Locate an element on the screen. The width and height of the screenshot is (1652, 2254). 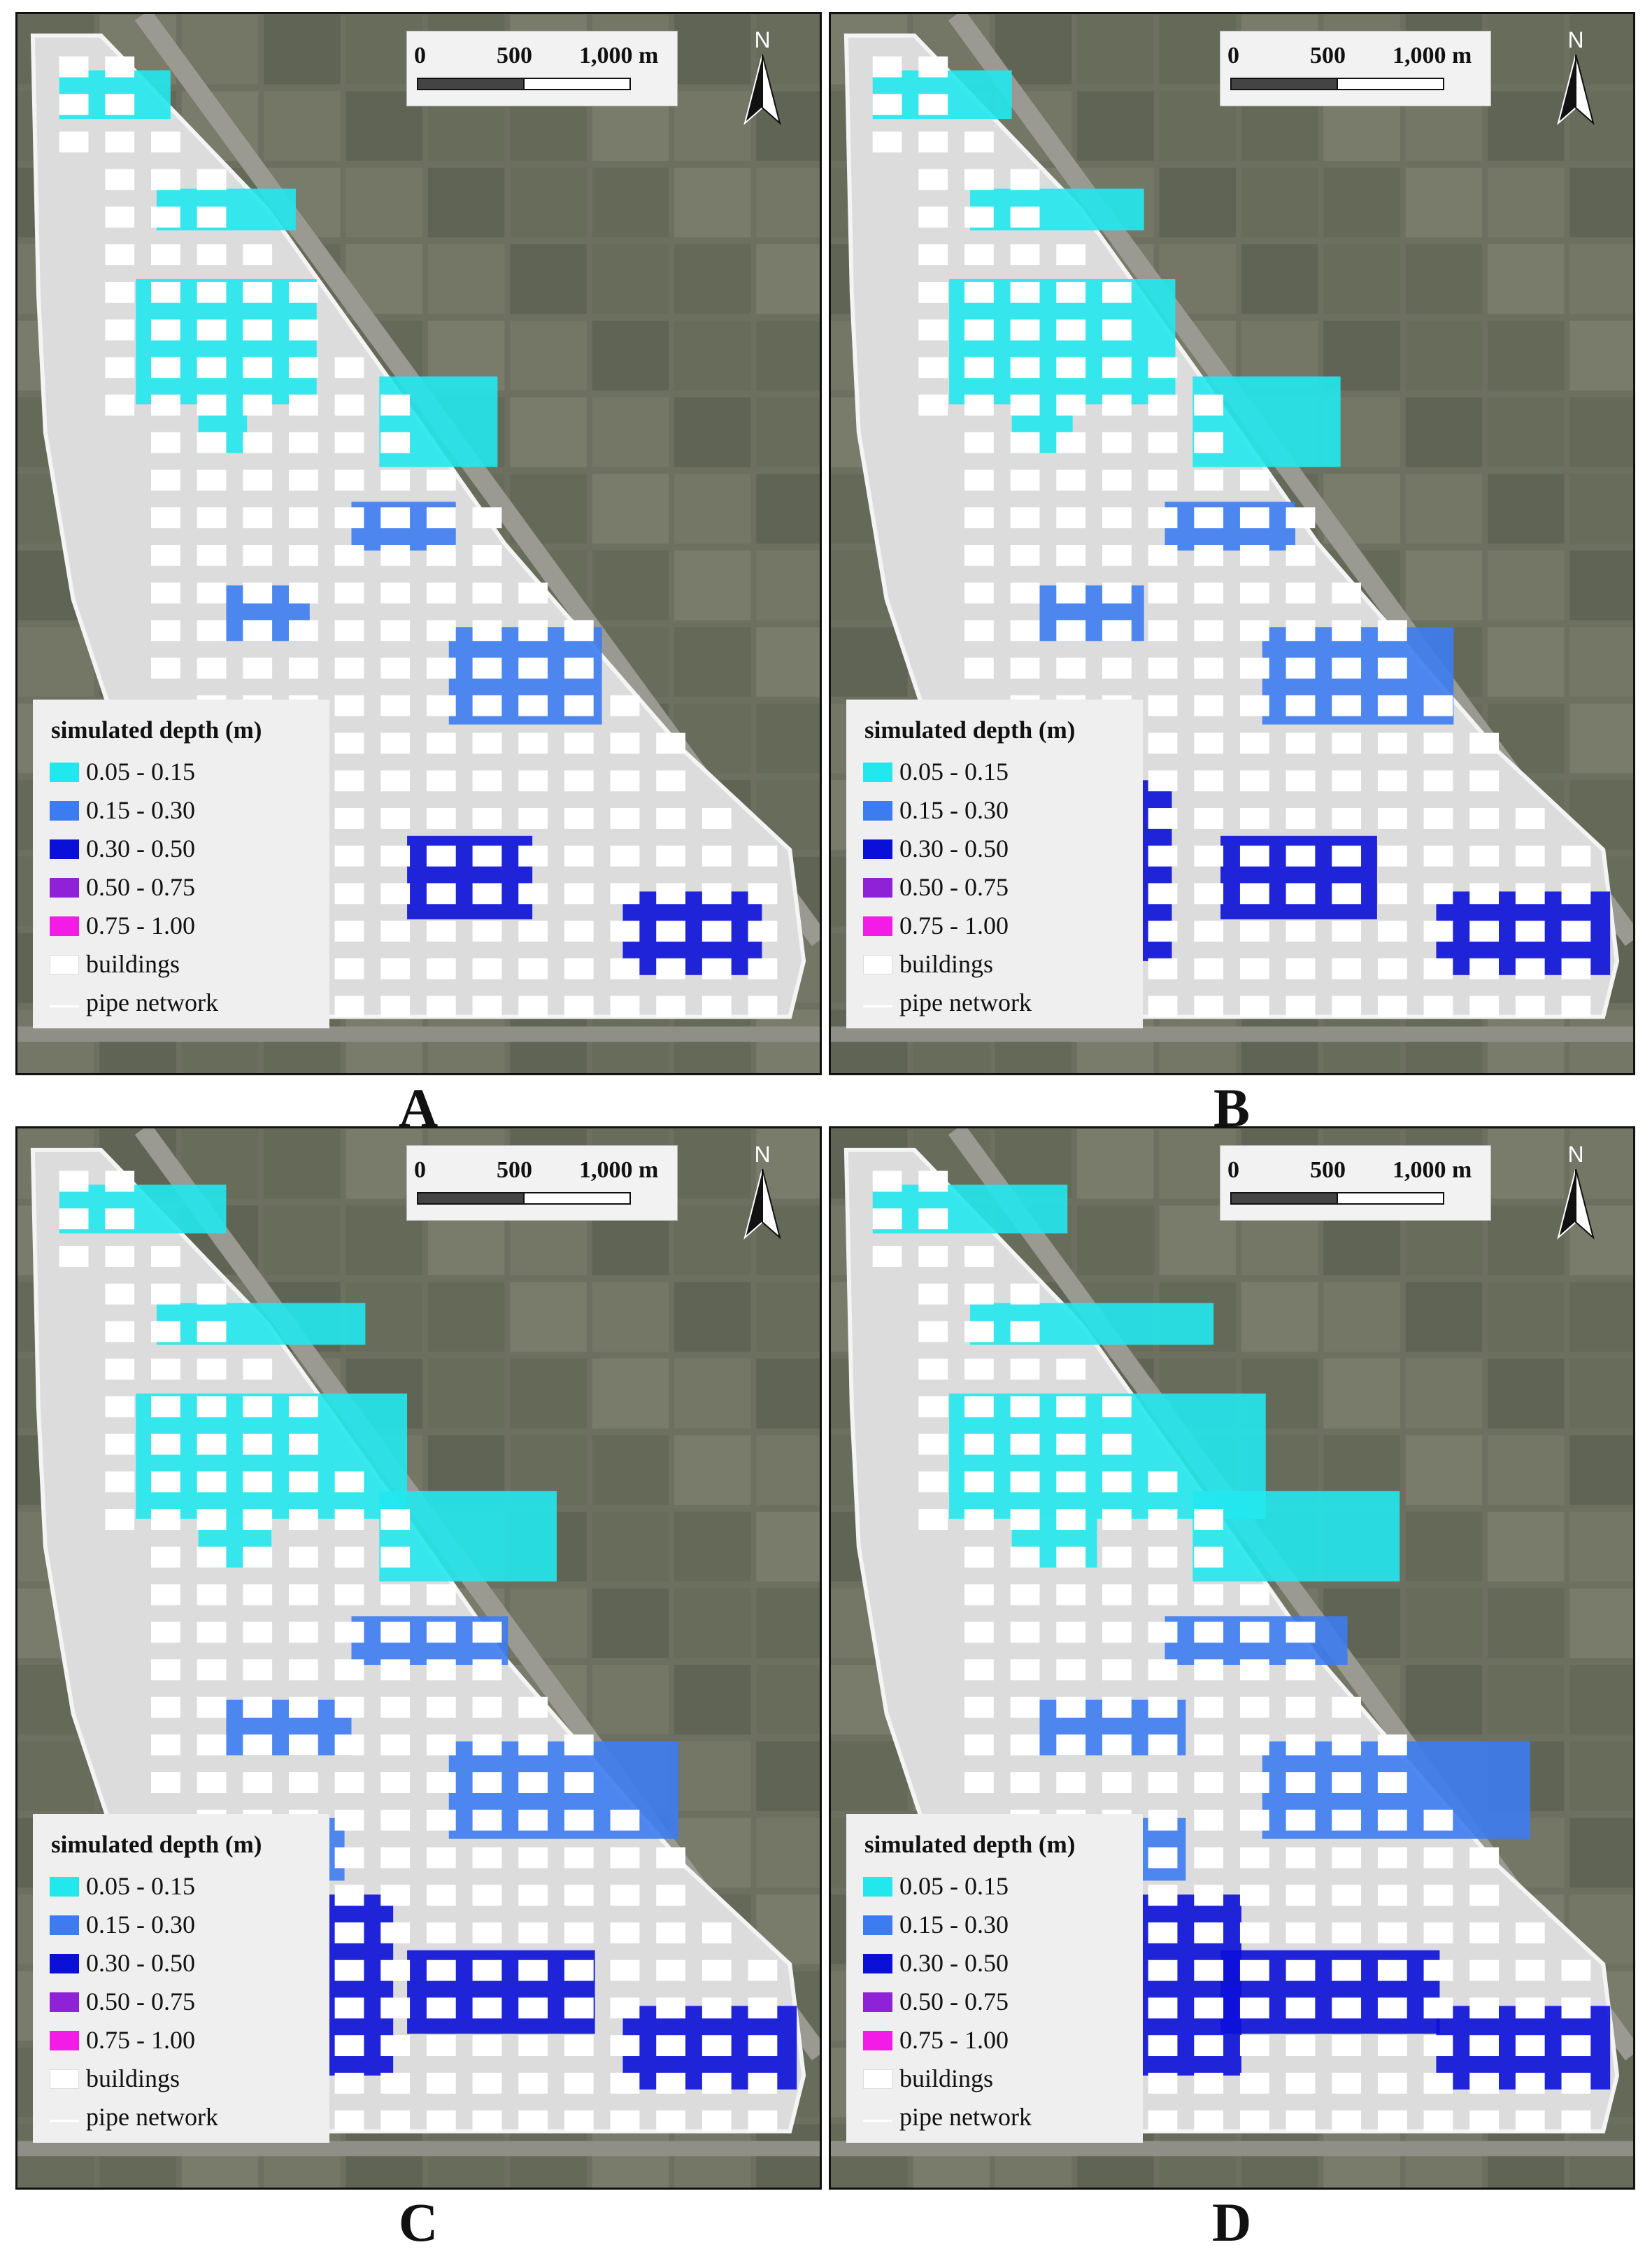
panel-label: D is located at coordinates (1231, 2222).